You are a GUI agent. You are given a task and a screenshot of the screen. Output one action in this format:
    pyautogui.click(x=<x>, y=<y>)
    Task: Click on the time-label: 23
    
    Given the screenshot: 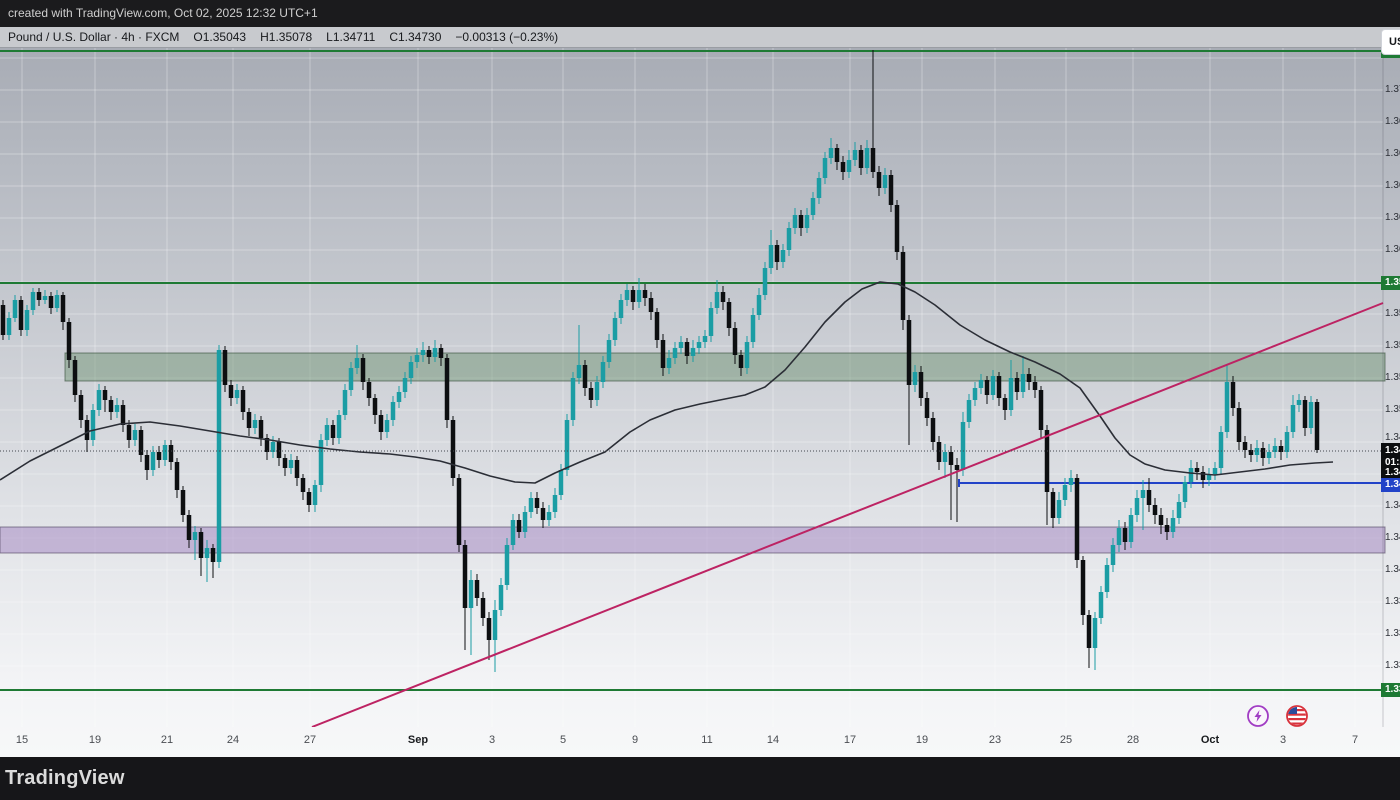 What is the action you would take?
    pyautogui.click(x=995, y=740)
    